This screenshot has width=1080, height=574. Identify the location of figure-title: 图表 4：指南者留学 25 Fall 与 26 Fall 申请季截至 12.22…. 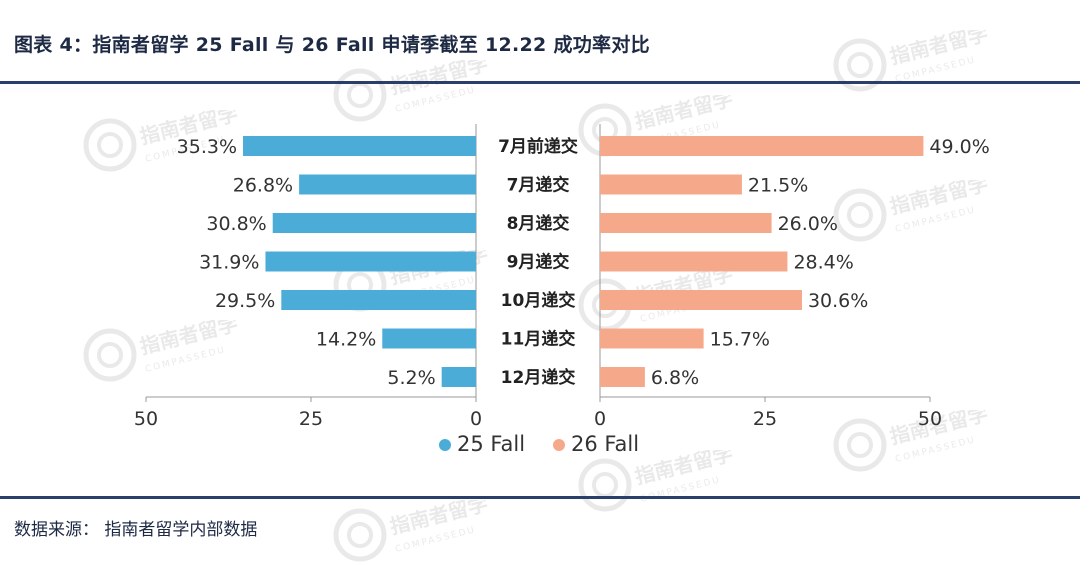
(332, 45).